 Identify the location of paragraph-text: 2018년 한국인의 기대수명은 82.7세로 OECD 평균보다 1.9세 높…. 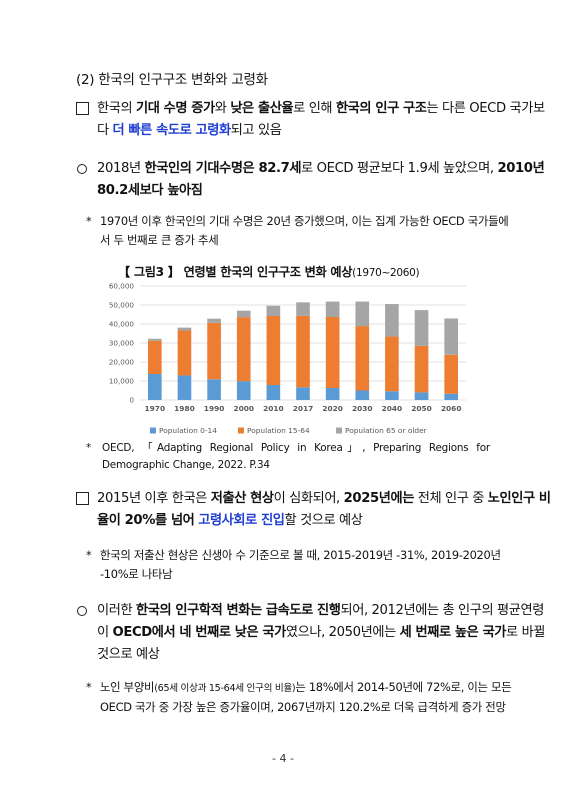
(321, 179).